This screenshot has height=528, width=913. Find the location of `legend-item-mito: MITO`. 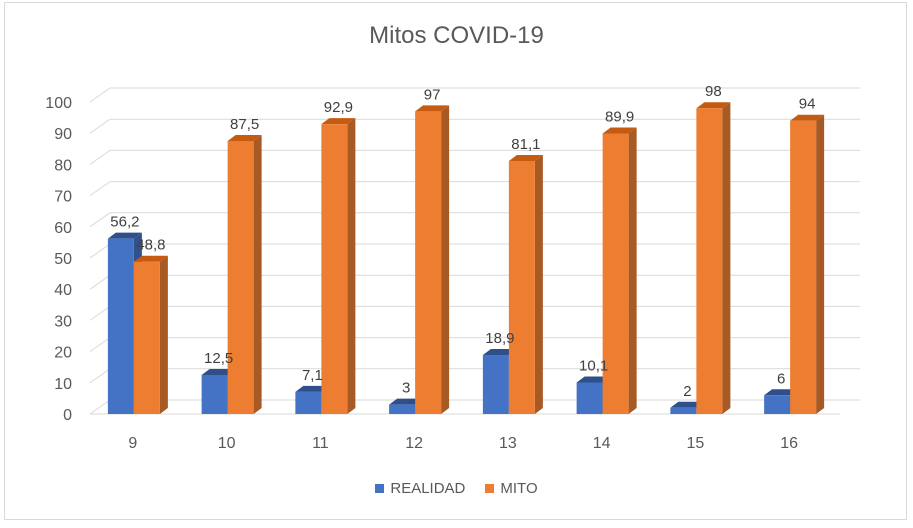

legend-item-mito: MITO is located at coordinates (511, 488).